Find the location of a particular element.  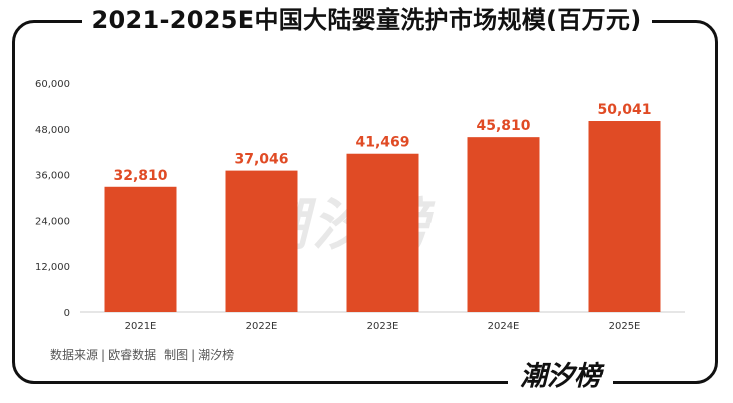

x-tick-label: 2023E is located at coordinates (383, 326).